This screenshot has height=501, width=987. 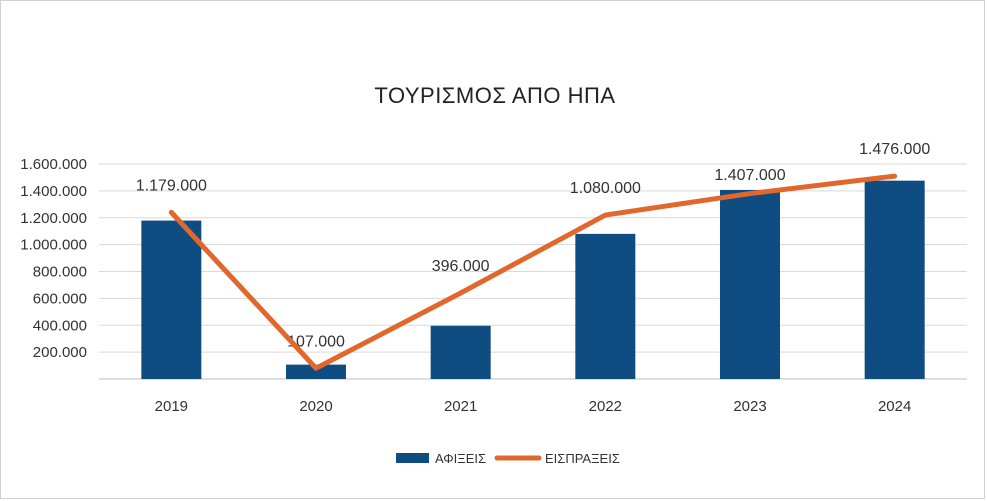 I want to click on x-tick-label: 2022, so click(x=605, y=406).